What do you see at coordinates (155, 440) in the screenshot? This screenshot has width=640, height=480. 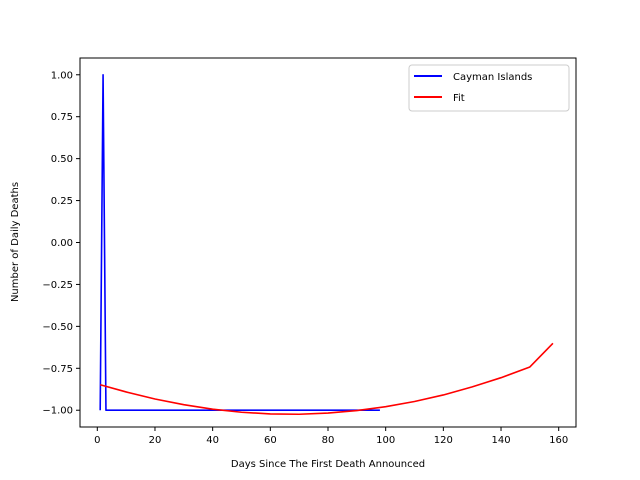 I see `x-tick-label: 20` at bounding box center [155, 440].